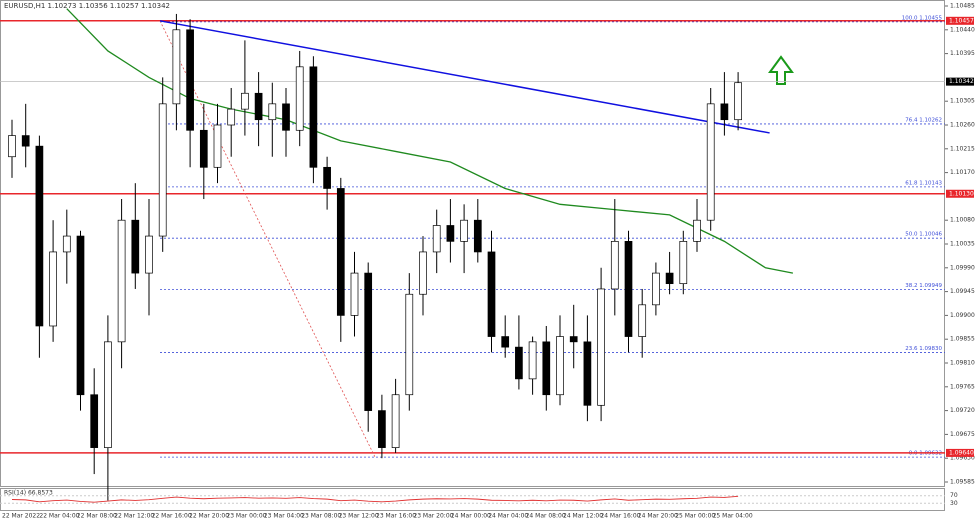 Image resolution: width=975 pixels, height=522 pixels. What do you see at coordinates (962, 29) in the screenshot?
I see `y-tick-label: 1.10440` at bounding box center [962, 29].